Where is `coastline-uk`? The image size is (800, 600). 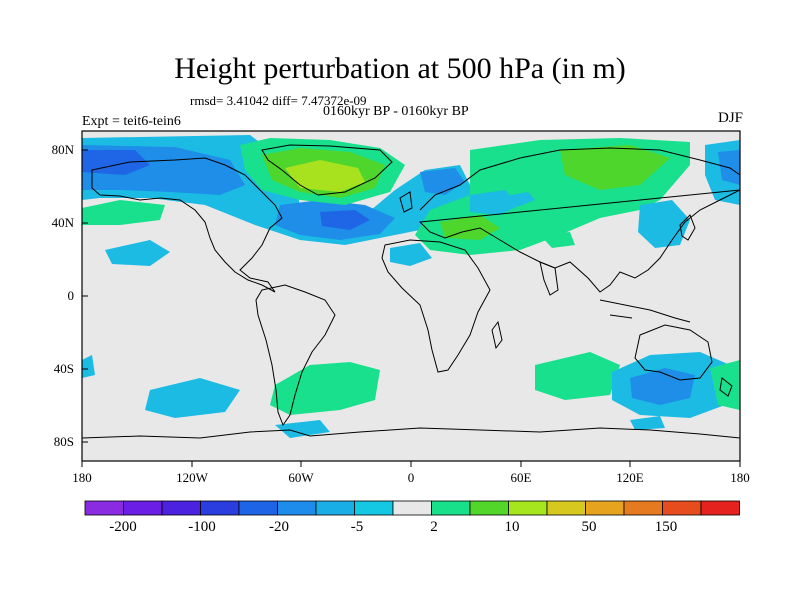 coastline-uk is located at coordinates (406, 202).